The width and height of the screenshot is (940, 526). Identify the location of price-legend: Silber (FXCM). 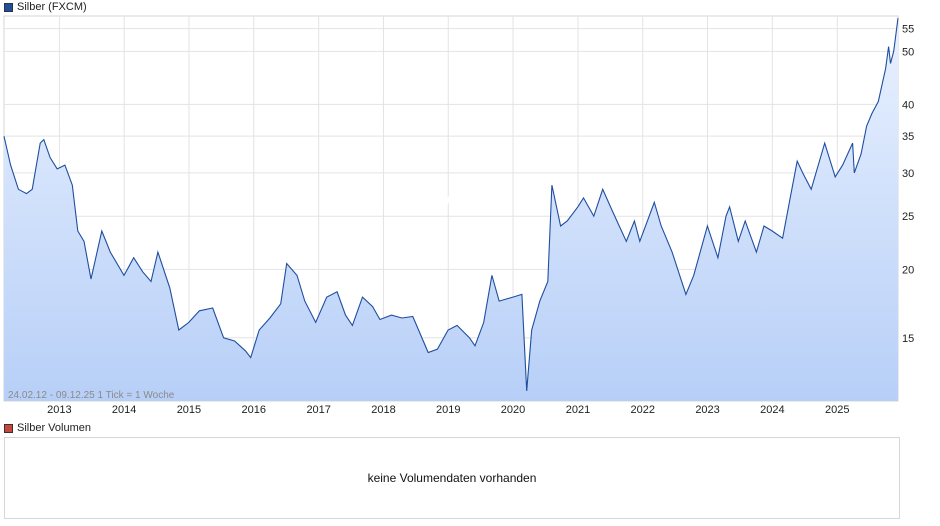
(45, 7).